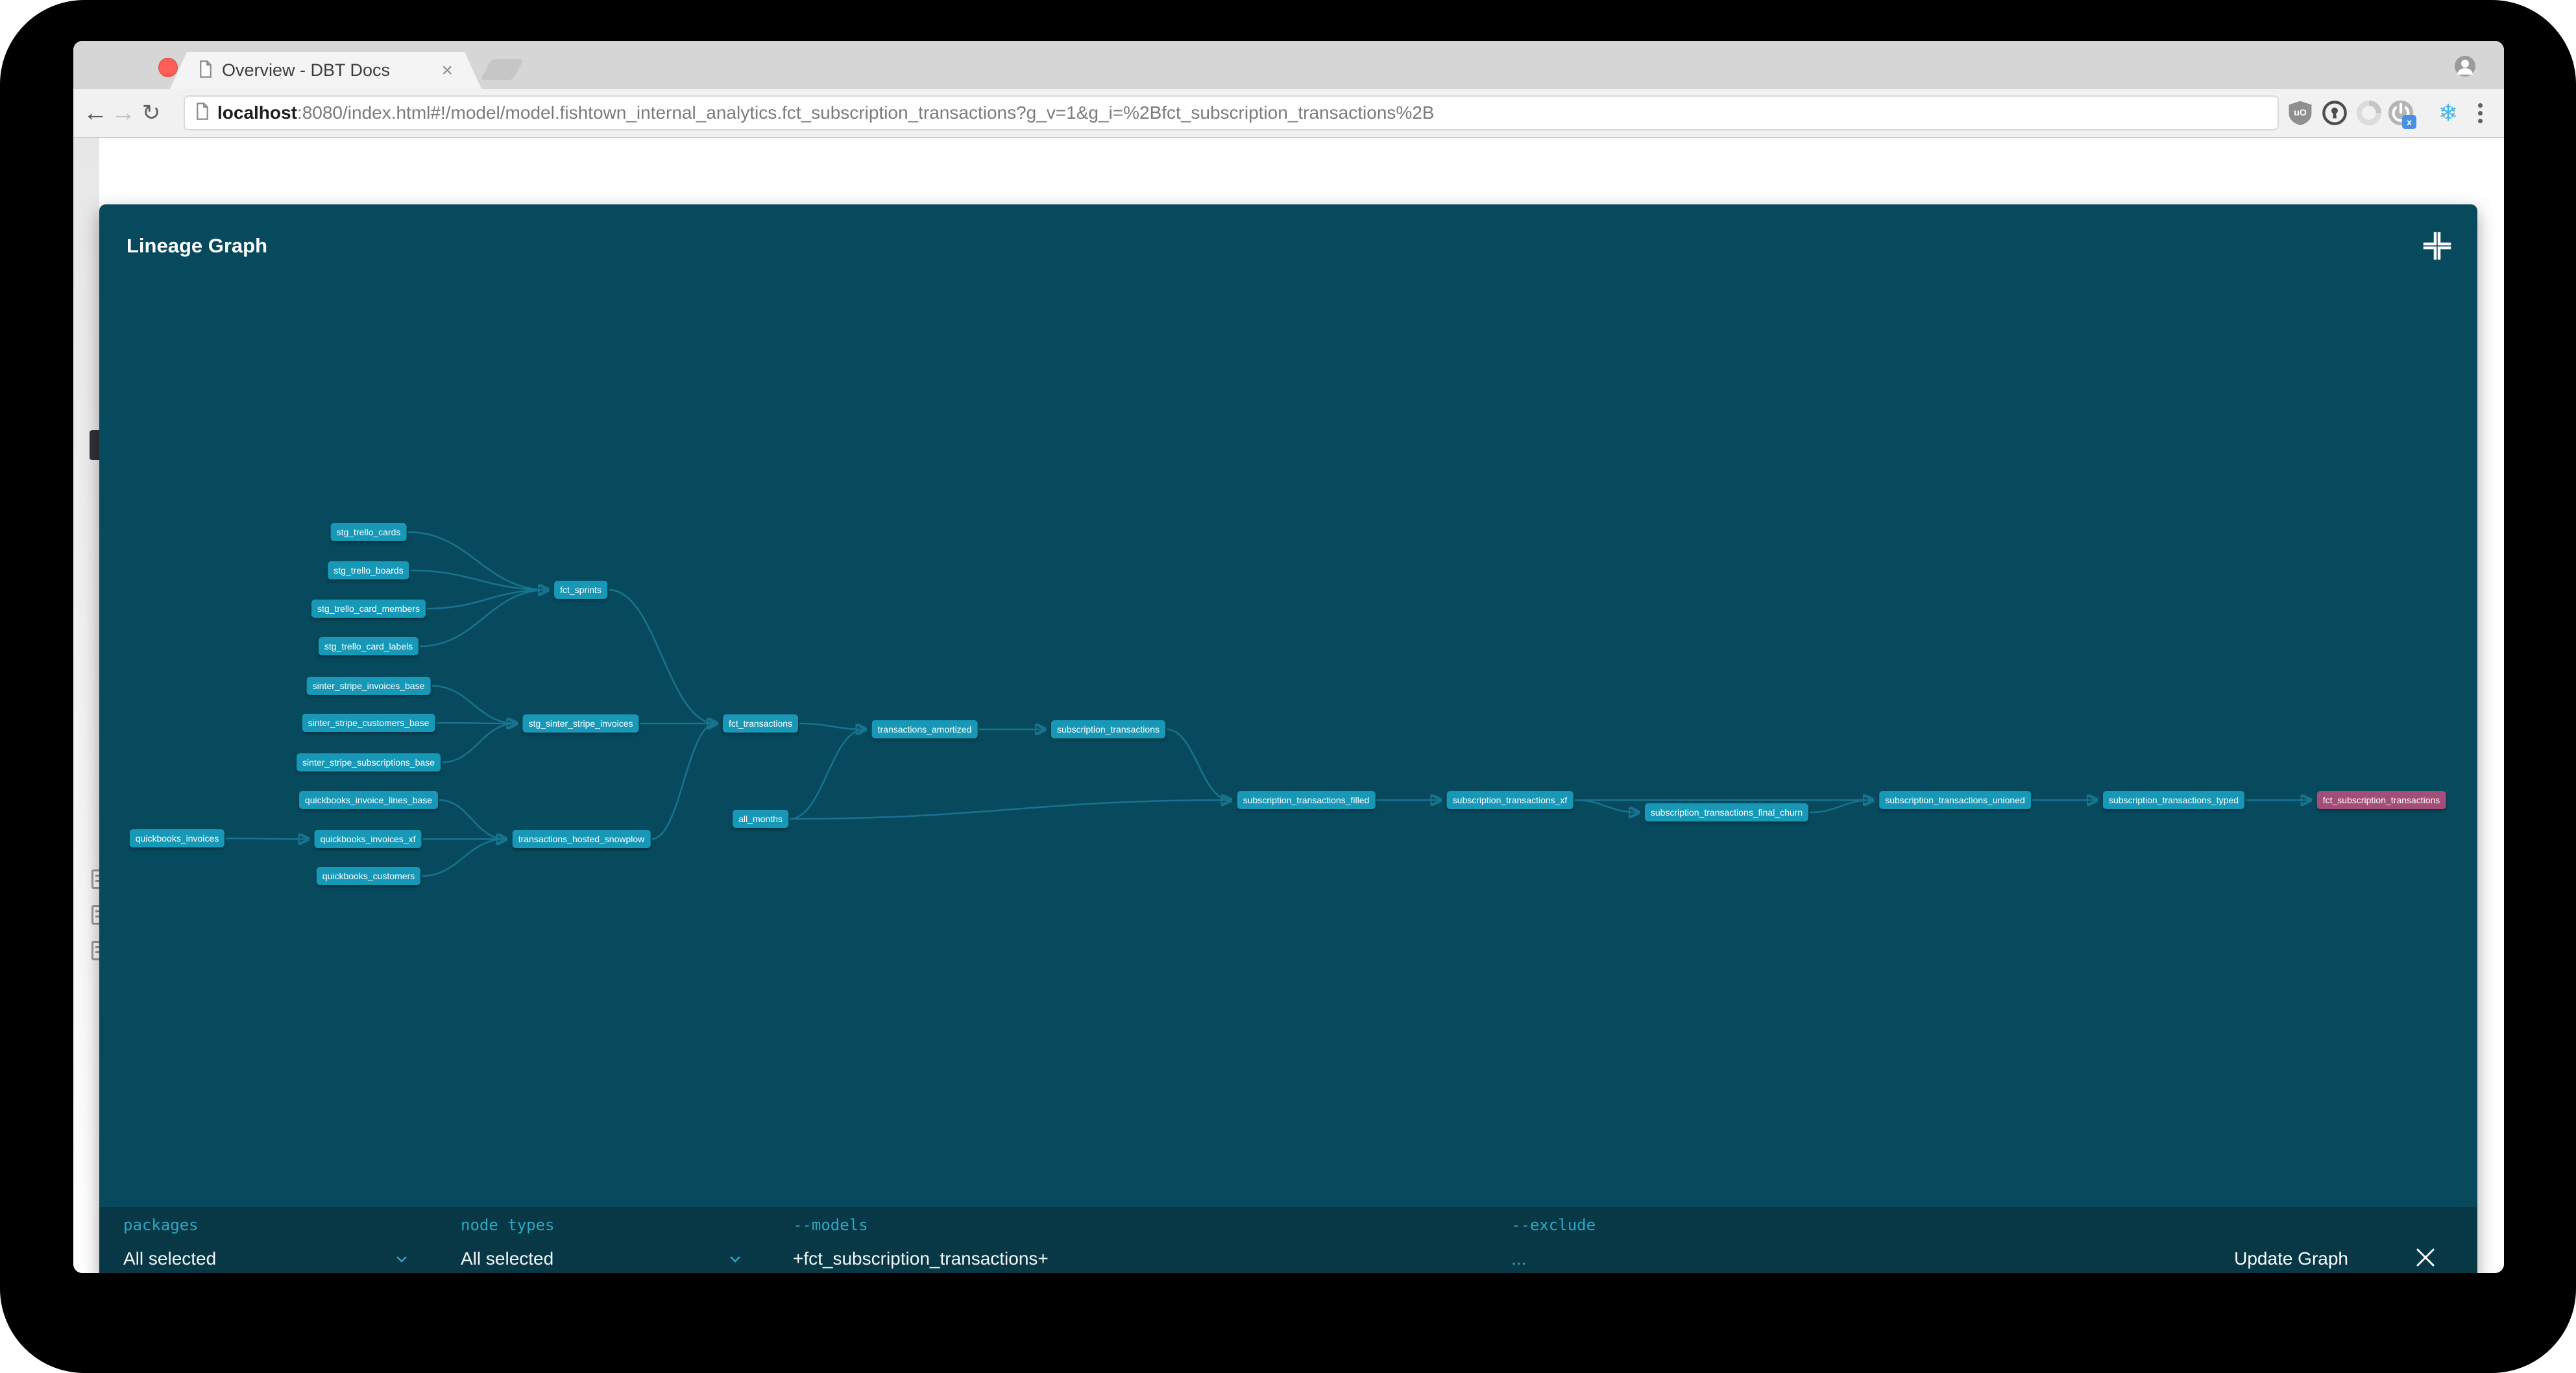 The width and height of the screenshot is (2576, 1373). I want to click on back-button: ←, so click(95, 113).